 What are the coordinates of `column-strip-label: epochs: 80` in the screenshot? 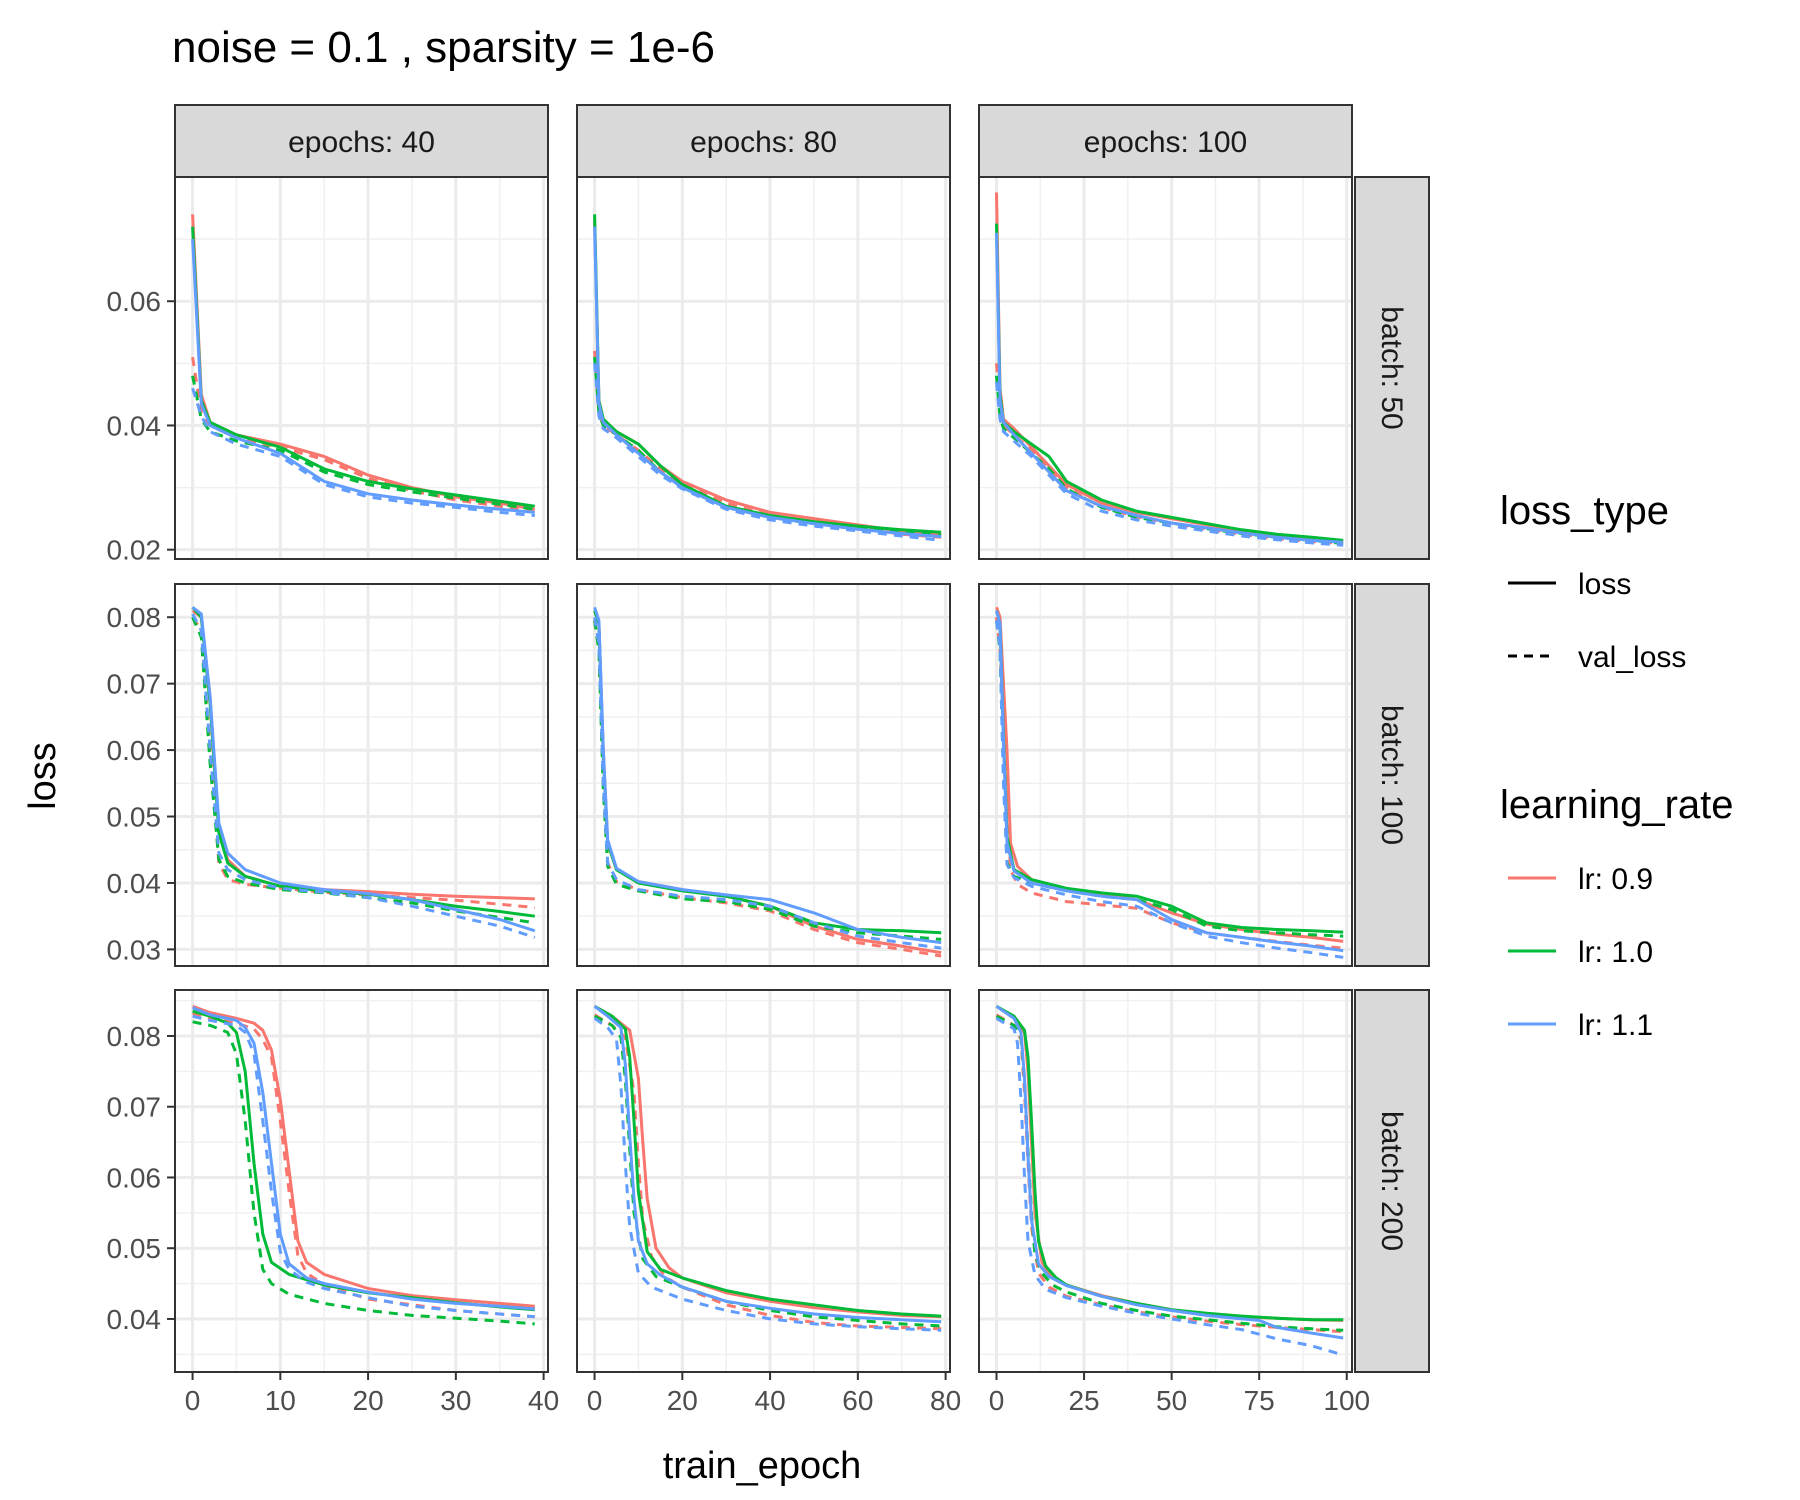 It's located at (763, 142).